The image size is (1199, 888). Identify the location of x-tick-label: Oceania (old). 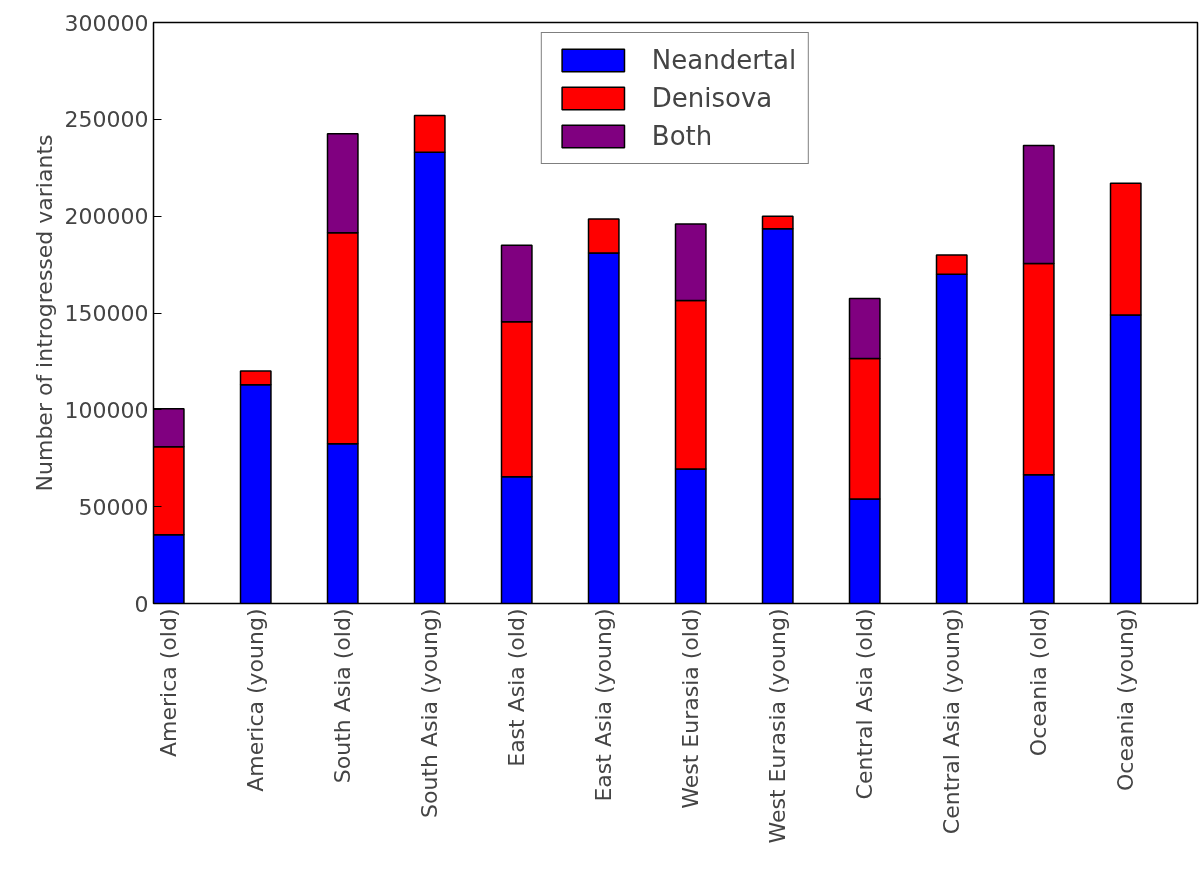
(1039, 682).